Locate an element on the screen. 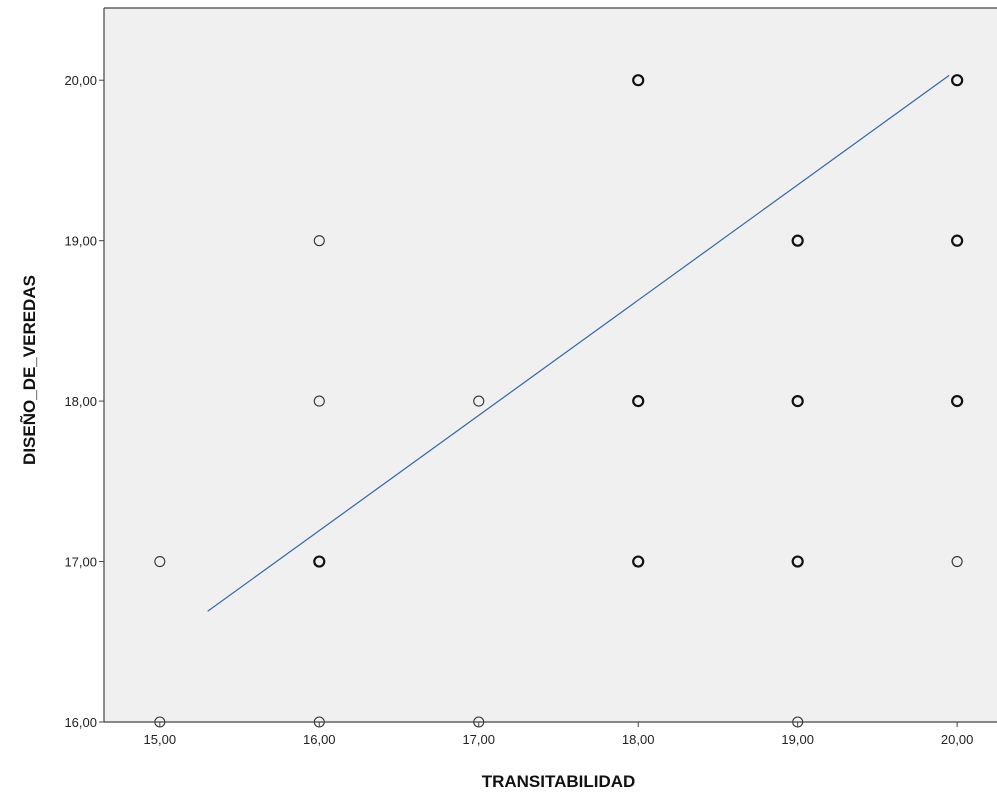 This screenshot has width=997, height=796. y-tick-label: 16,00 is located at coordinates (80, 722).